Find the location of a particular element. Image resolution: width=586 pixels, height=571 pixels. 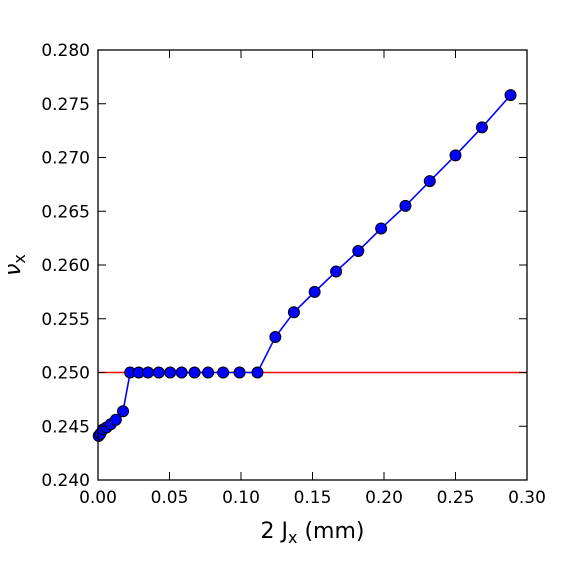

x-tick-label: 0.10 is located at coordinates (241, 498).